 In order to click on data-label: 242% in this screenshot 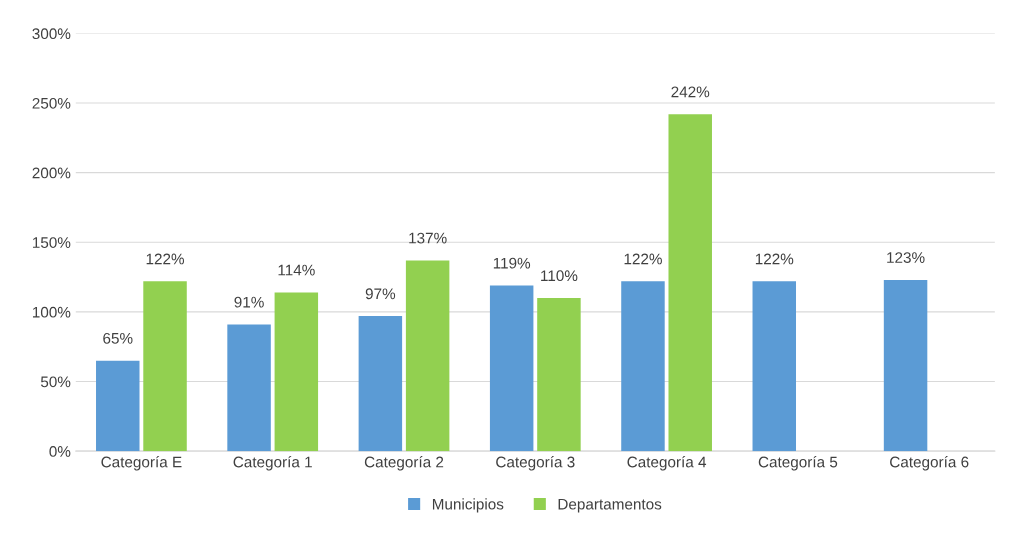, I will do `click(690, 92)`.